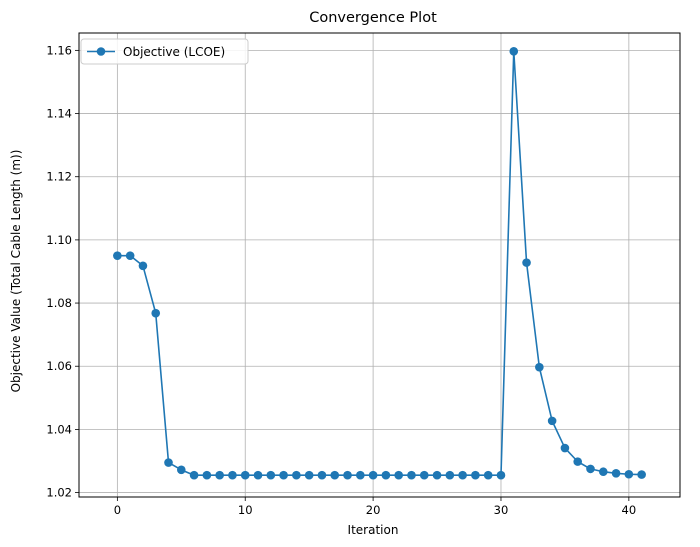 The width and height of the screenshot is (700, 547). Describe the element at coordinates (59, 240) in the screenshot. I see `y-tick-label: 1.10` at that location.